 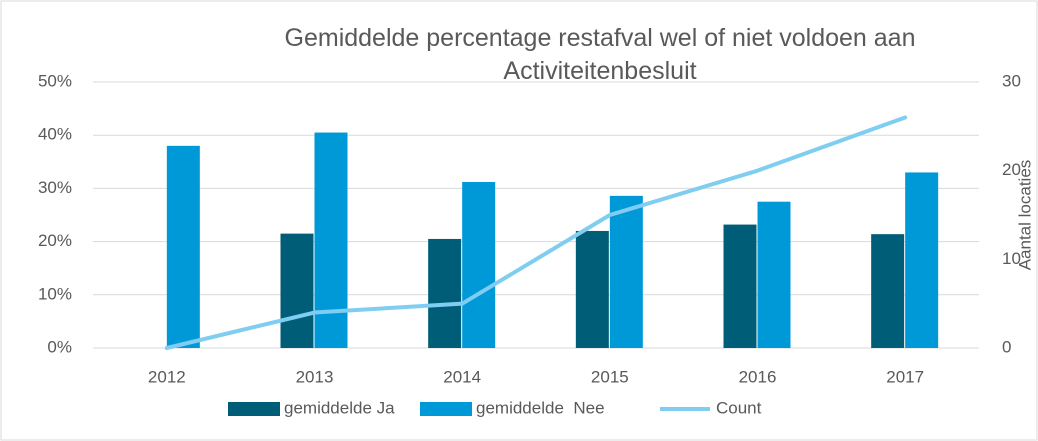 I want to click on y-tick-label: 20%, so click(x=55, y=240).